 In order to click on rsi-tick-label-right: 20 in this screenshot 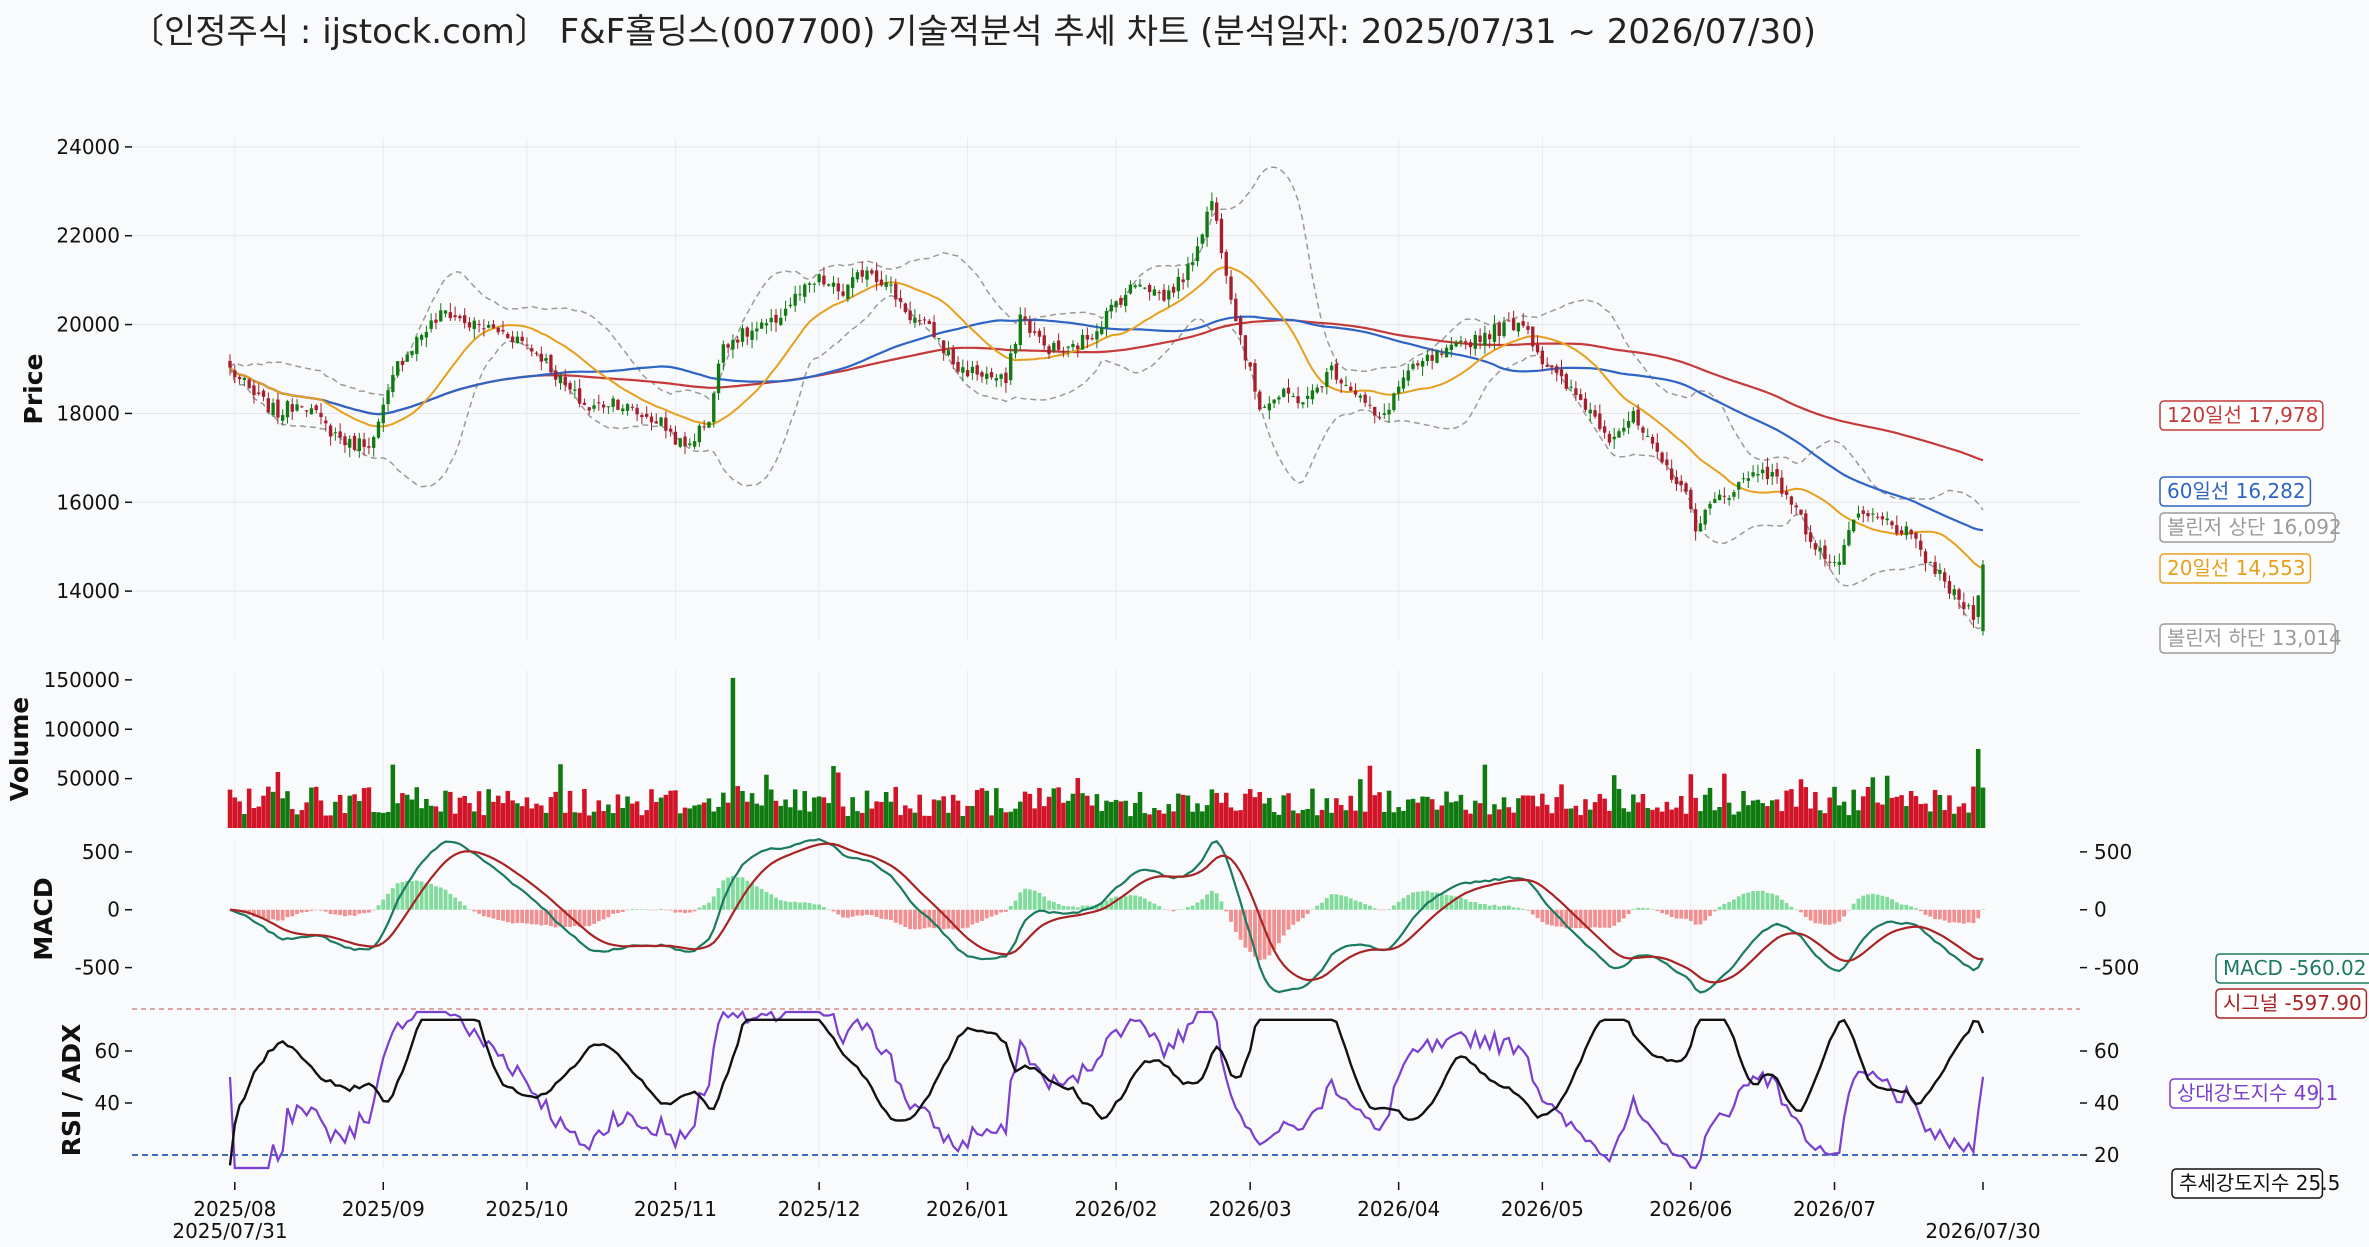, I will do `click(2106, 1155)`.